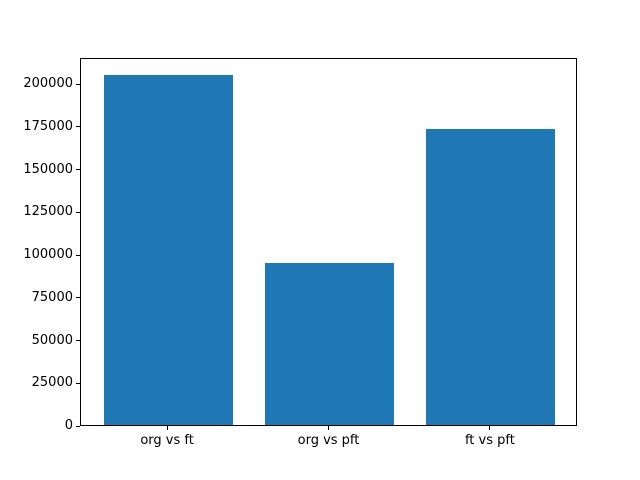 Image resolution: width=640 pixels, height=480 pixels. What do you see at coordinates (48, 84) in the screenshot?
I see `y-tick-label: 200000` at bounding box center [48, 84].